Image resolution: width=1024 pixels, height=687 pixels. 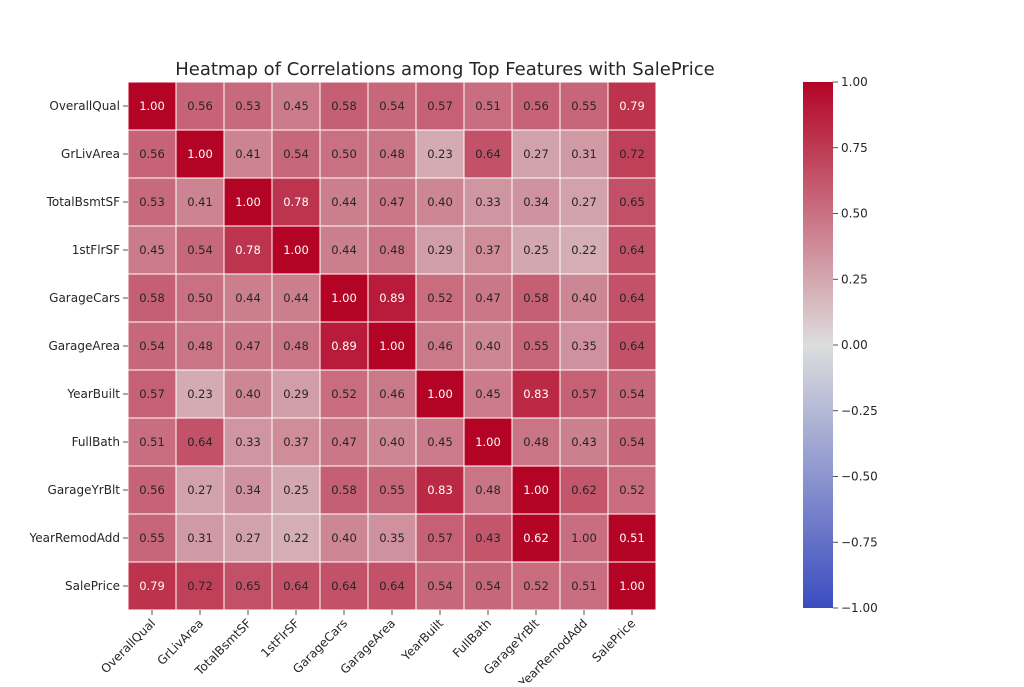 I want to click on cell-value-label: 0.89, so click(x=344, y=346).